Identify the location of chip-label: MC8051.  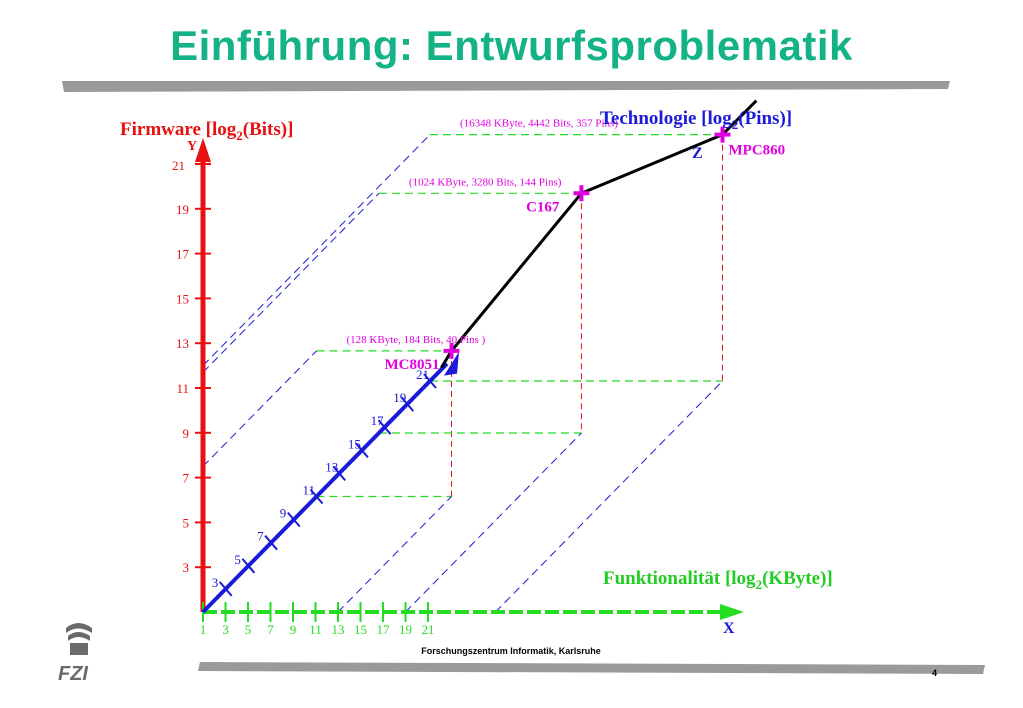
(412, 365).